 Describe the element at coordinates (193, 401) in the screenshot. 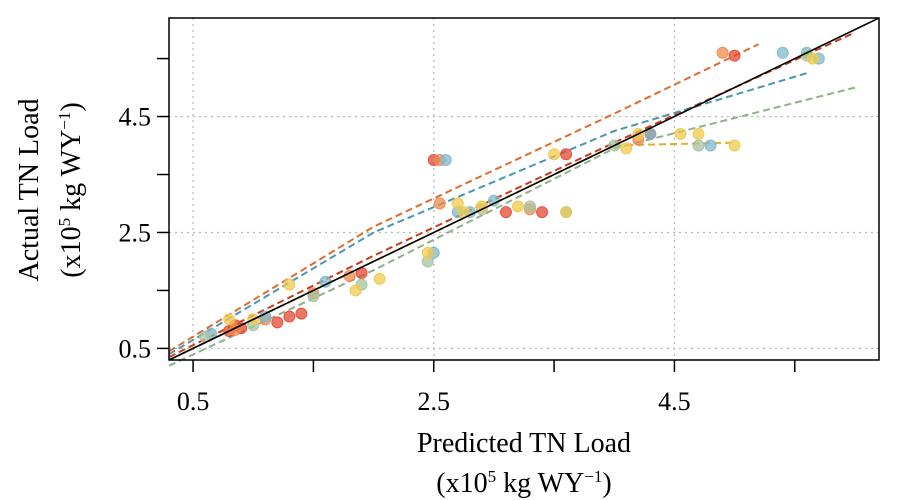

I see `x-tick-label: 0.5` at that location.